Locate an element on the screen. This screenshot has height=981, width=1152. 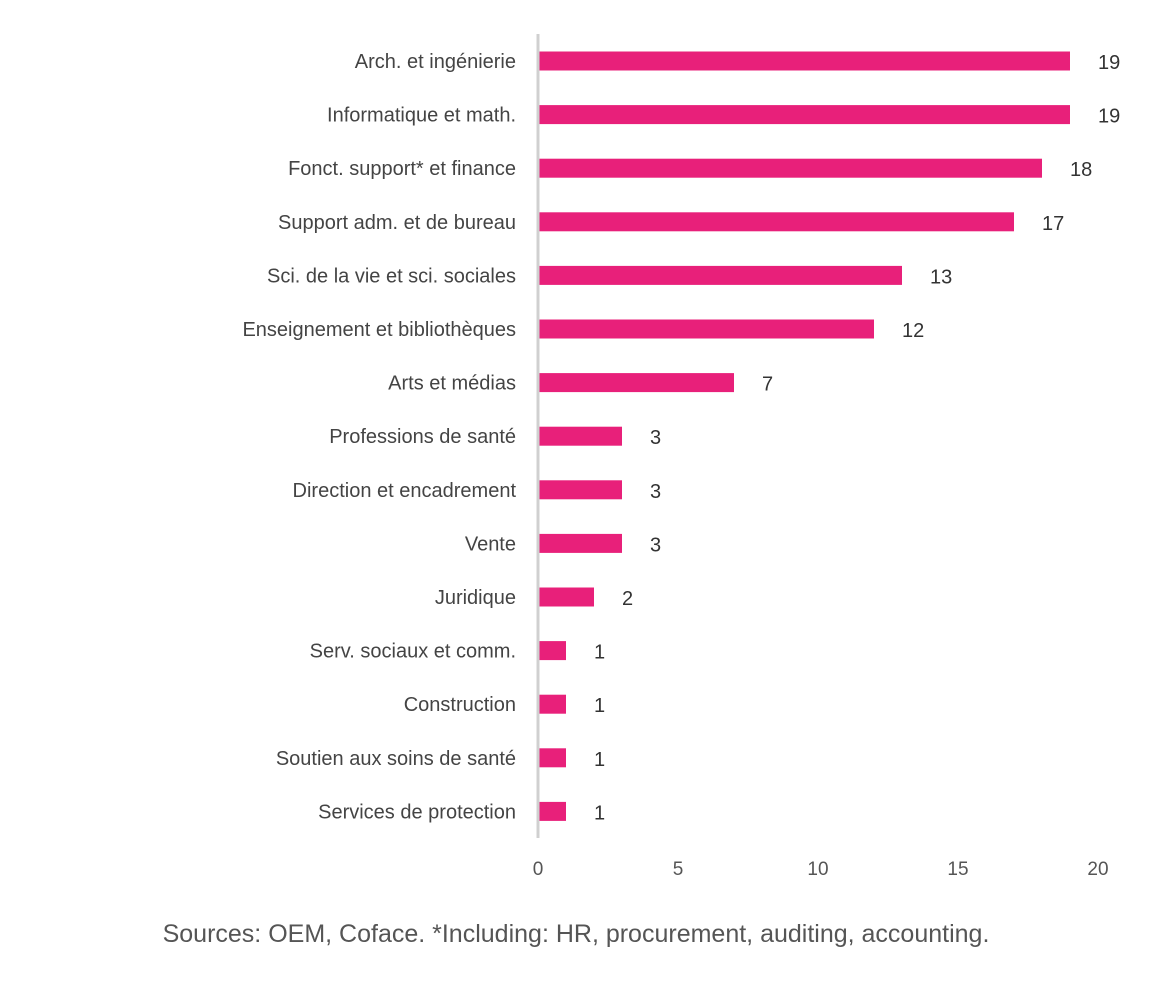
data-label: 12 is located at coordinates (913, 331).